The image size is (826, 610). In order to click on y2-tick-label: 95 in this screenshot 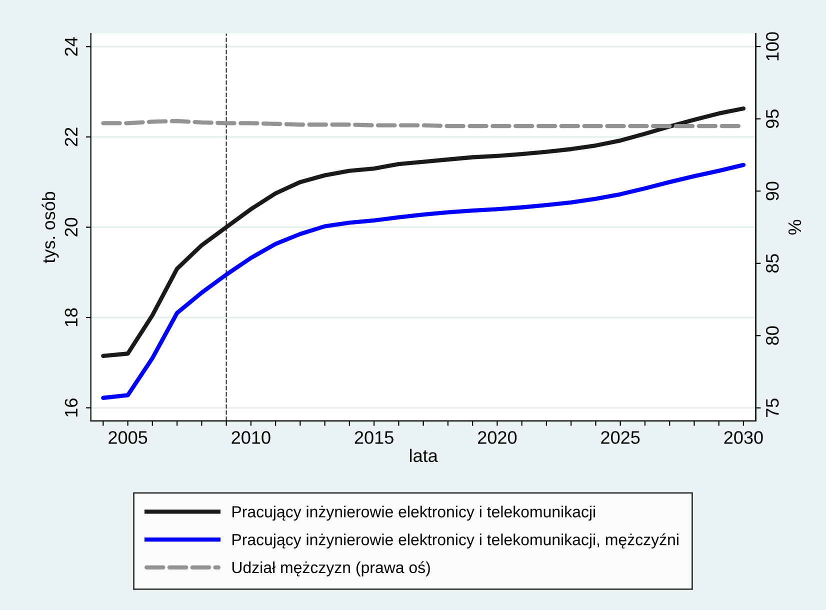, I will do `click(772, 119)`.